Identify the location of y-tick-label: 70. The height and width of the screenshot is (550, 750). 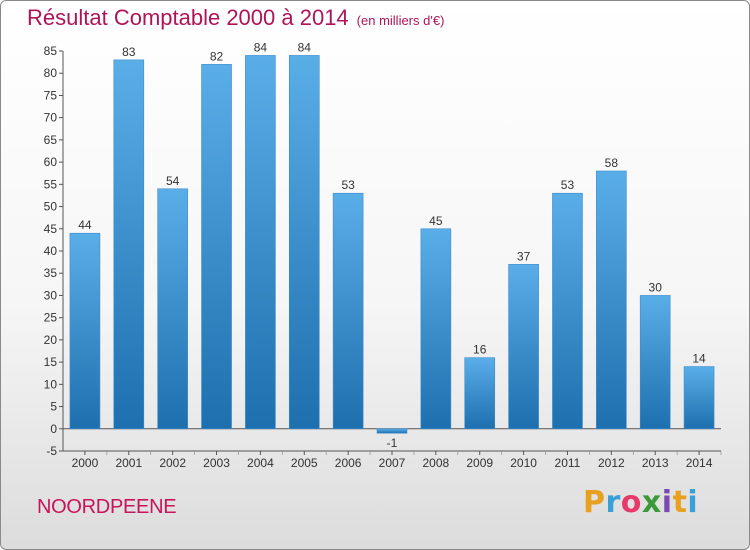
(51, 118).